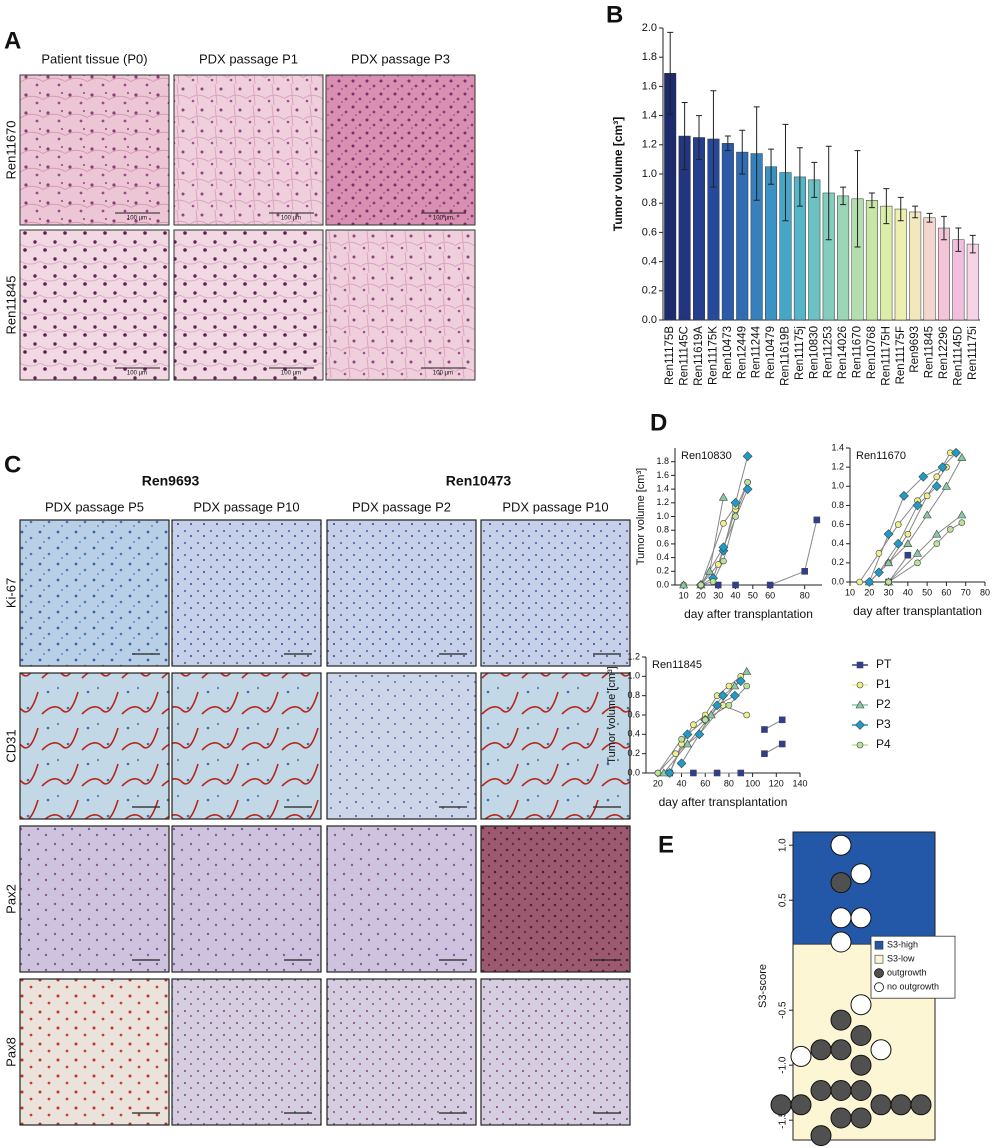 This screenshot has height=1148, width=994. Describe the element at coordinates (684, 595) in the screenshot. I see `x-tick-label: 10` at that location.